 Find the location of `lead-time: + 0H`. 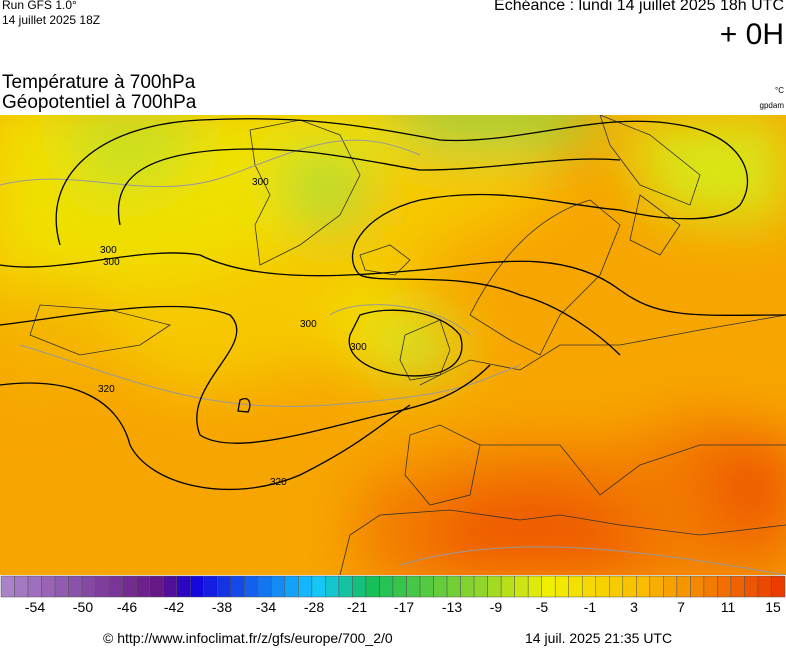

lead-time: + 0H is located at coordinates (751, 34).